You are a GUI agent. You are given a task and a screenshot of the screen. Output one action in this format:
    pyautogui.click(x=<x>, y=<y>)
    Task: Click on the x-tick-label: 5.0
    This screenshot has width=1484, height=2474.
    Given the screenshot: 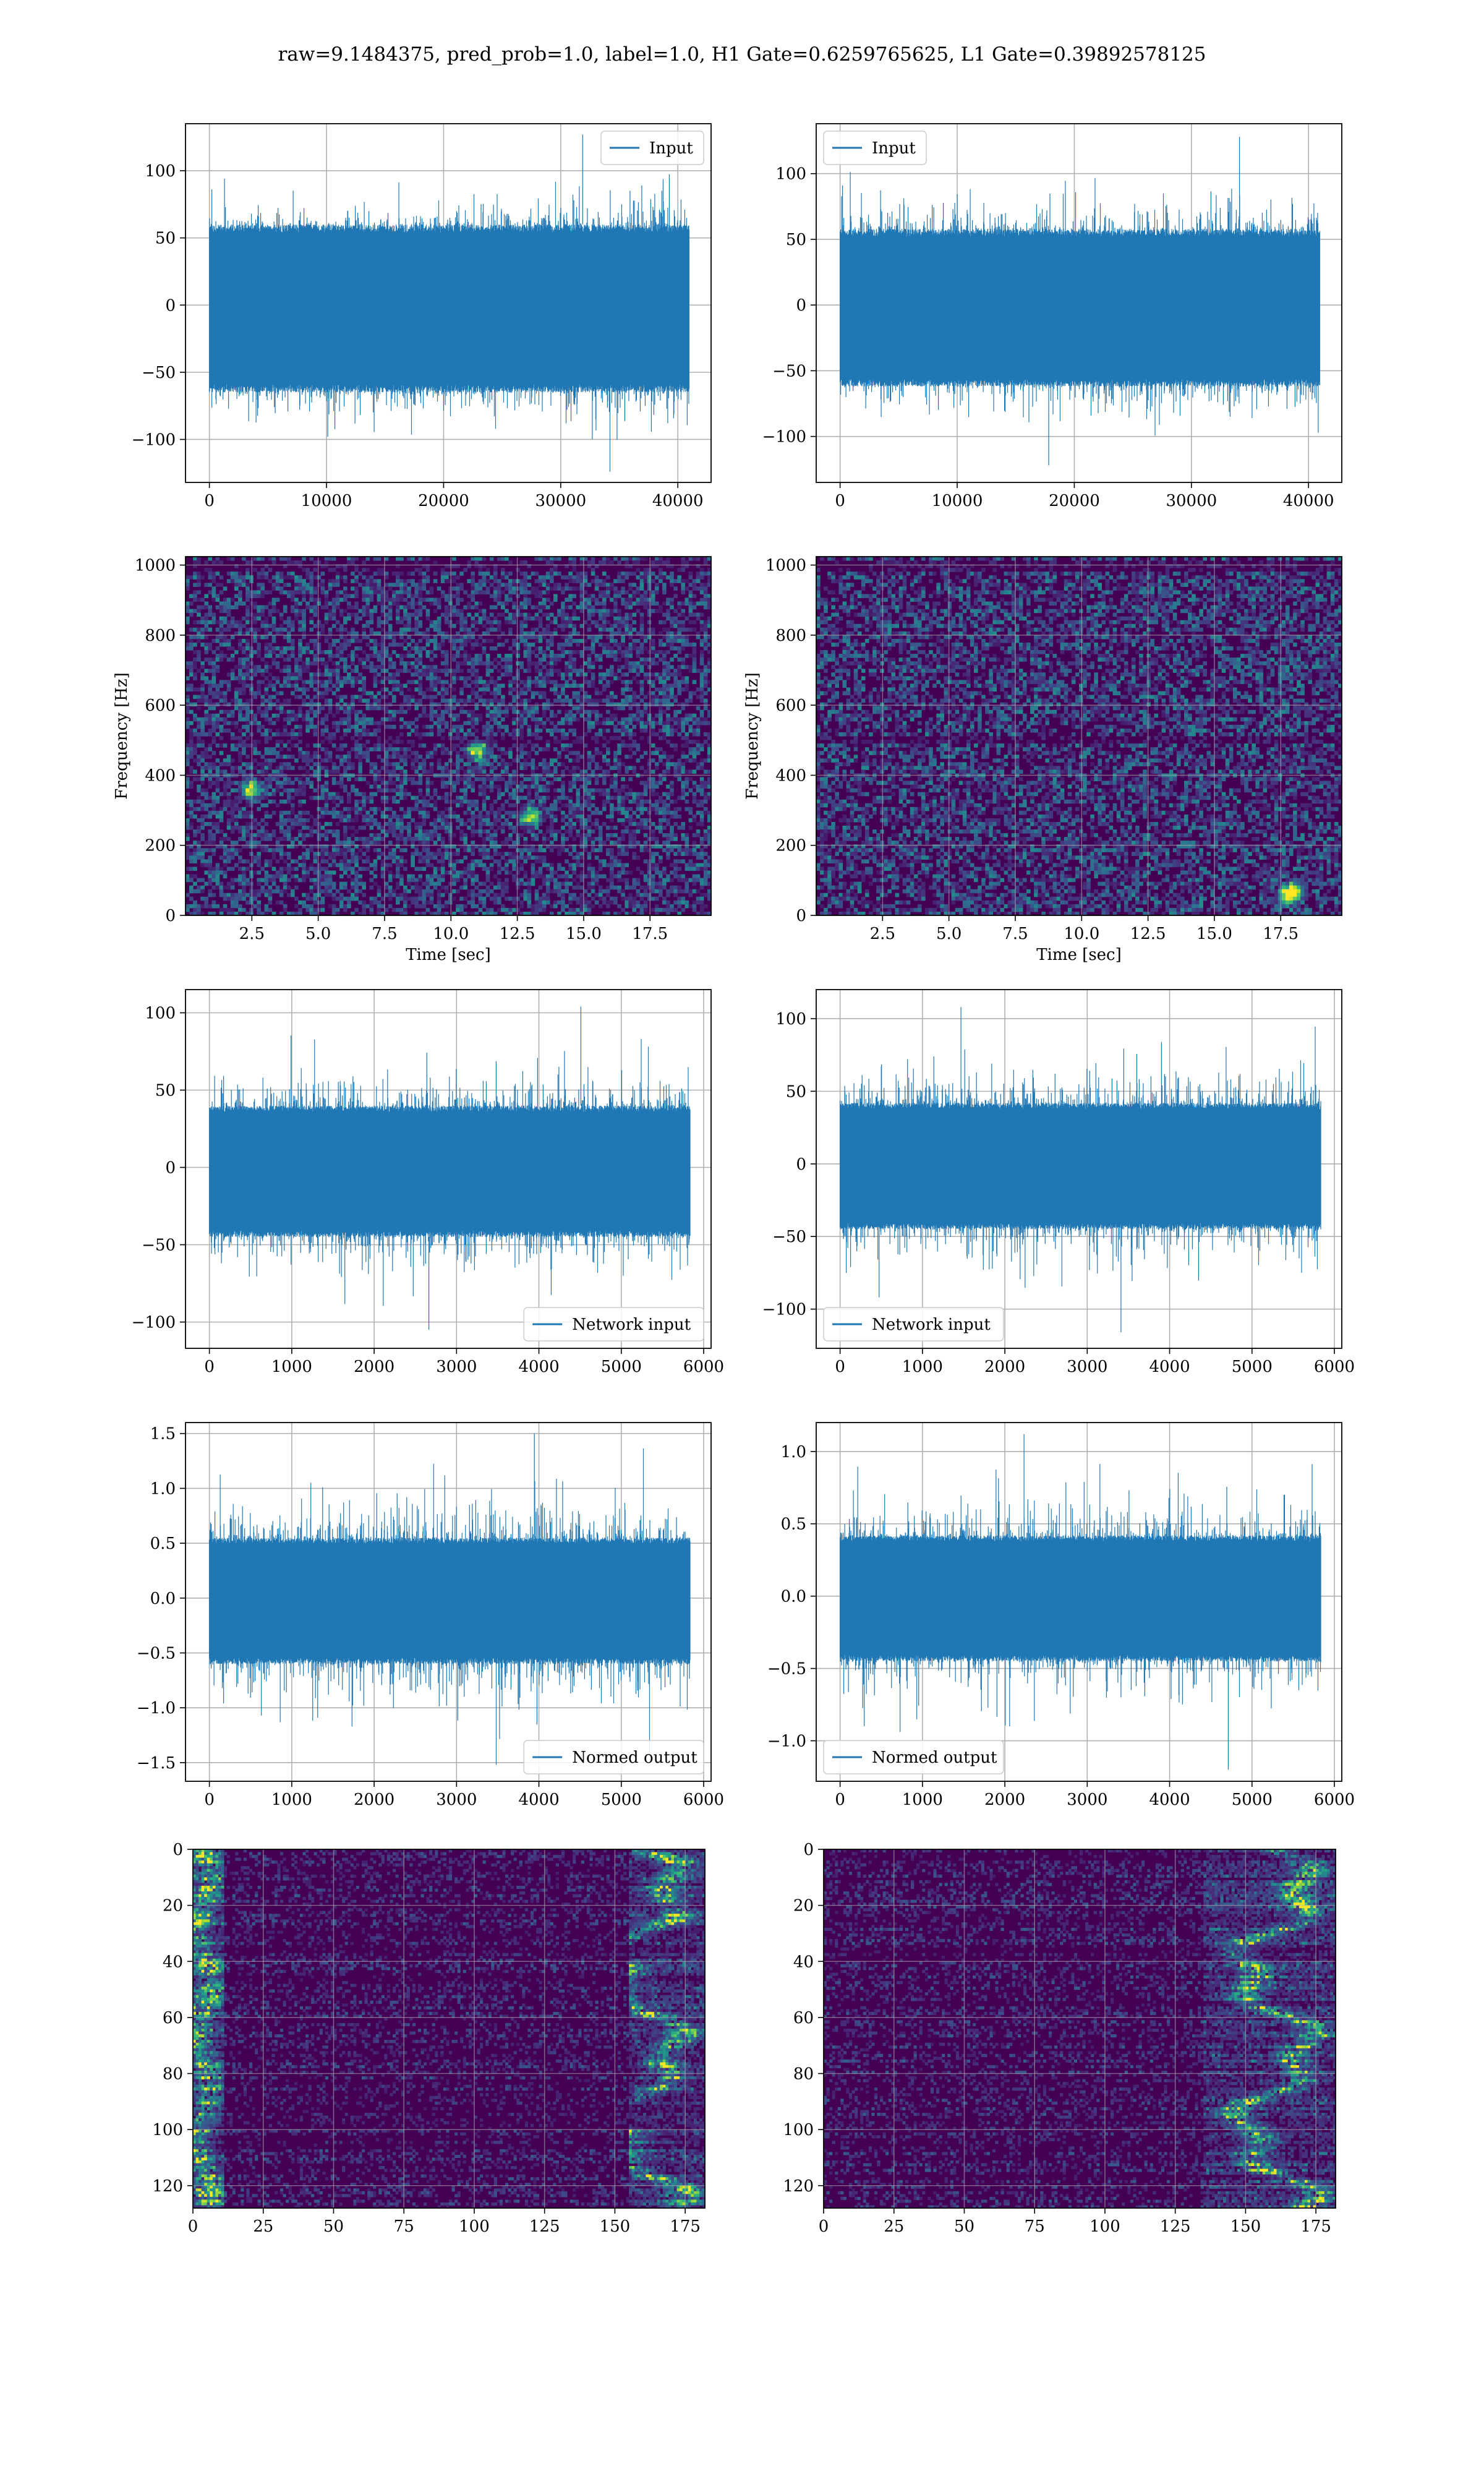 What is the action you would take?
    pyautogui.click(x=949, y=934)
    